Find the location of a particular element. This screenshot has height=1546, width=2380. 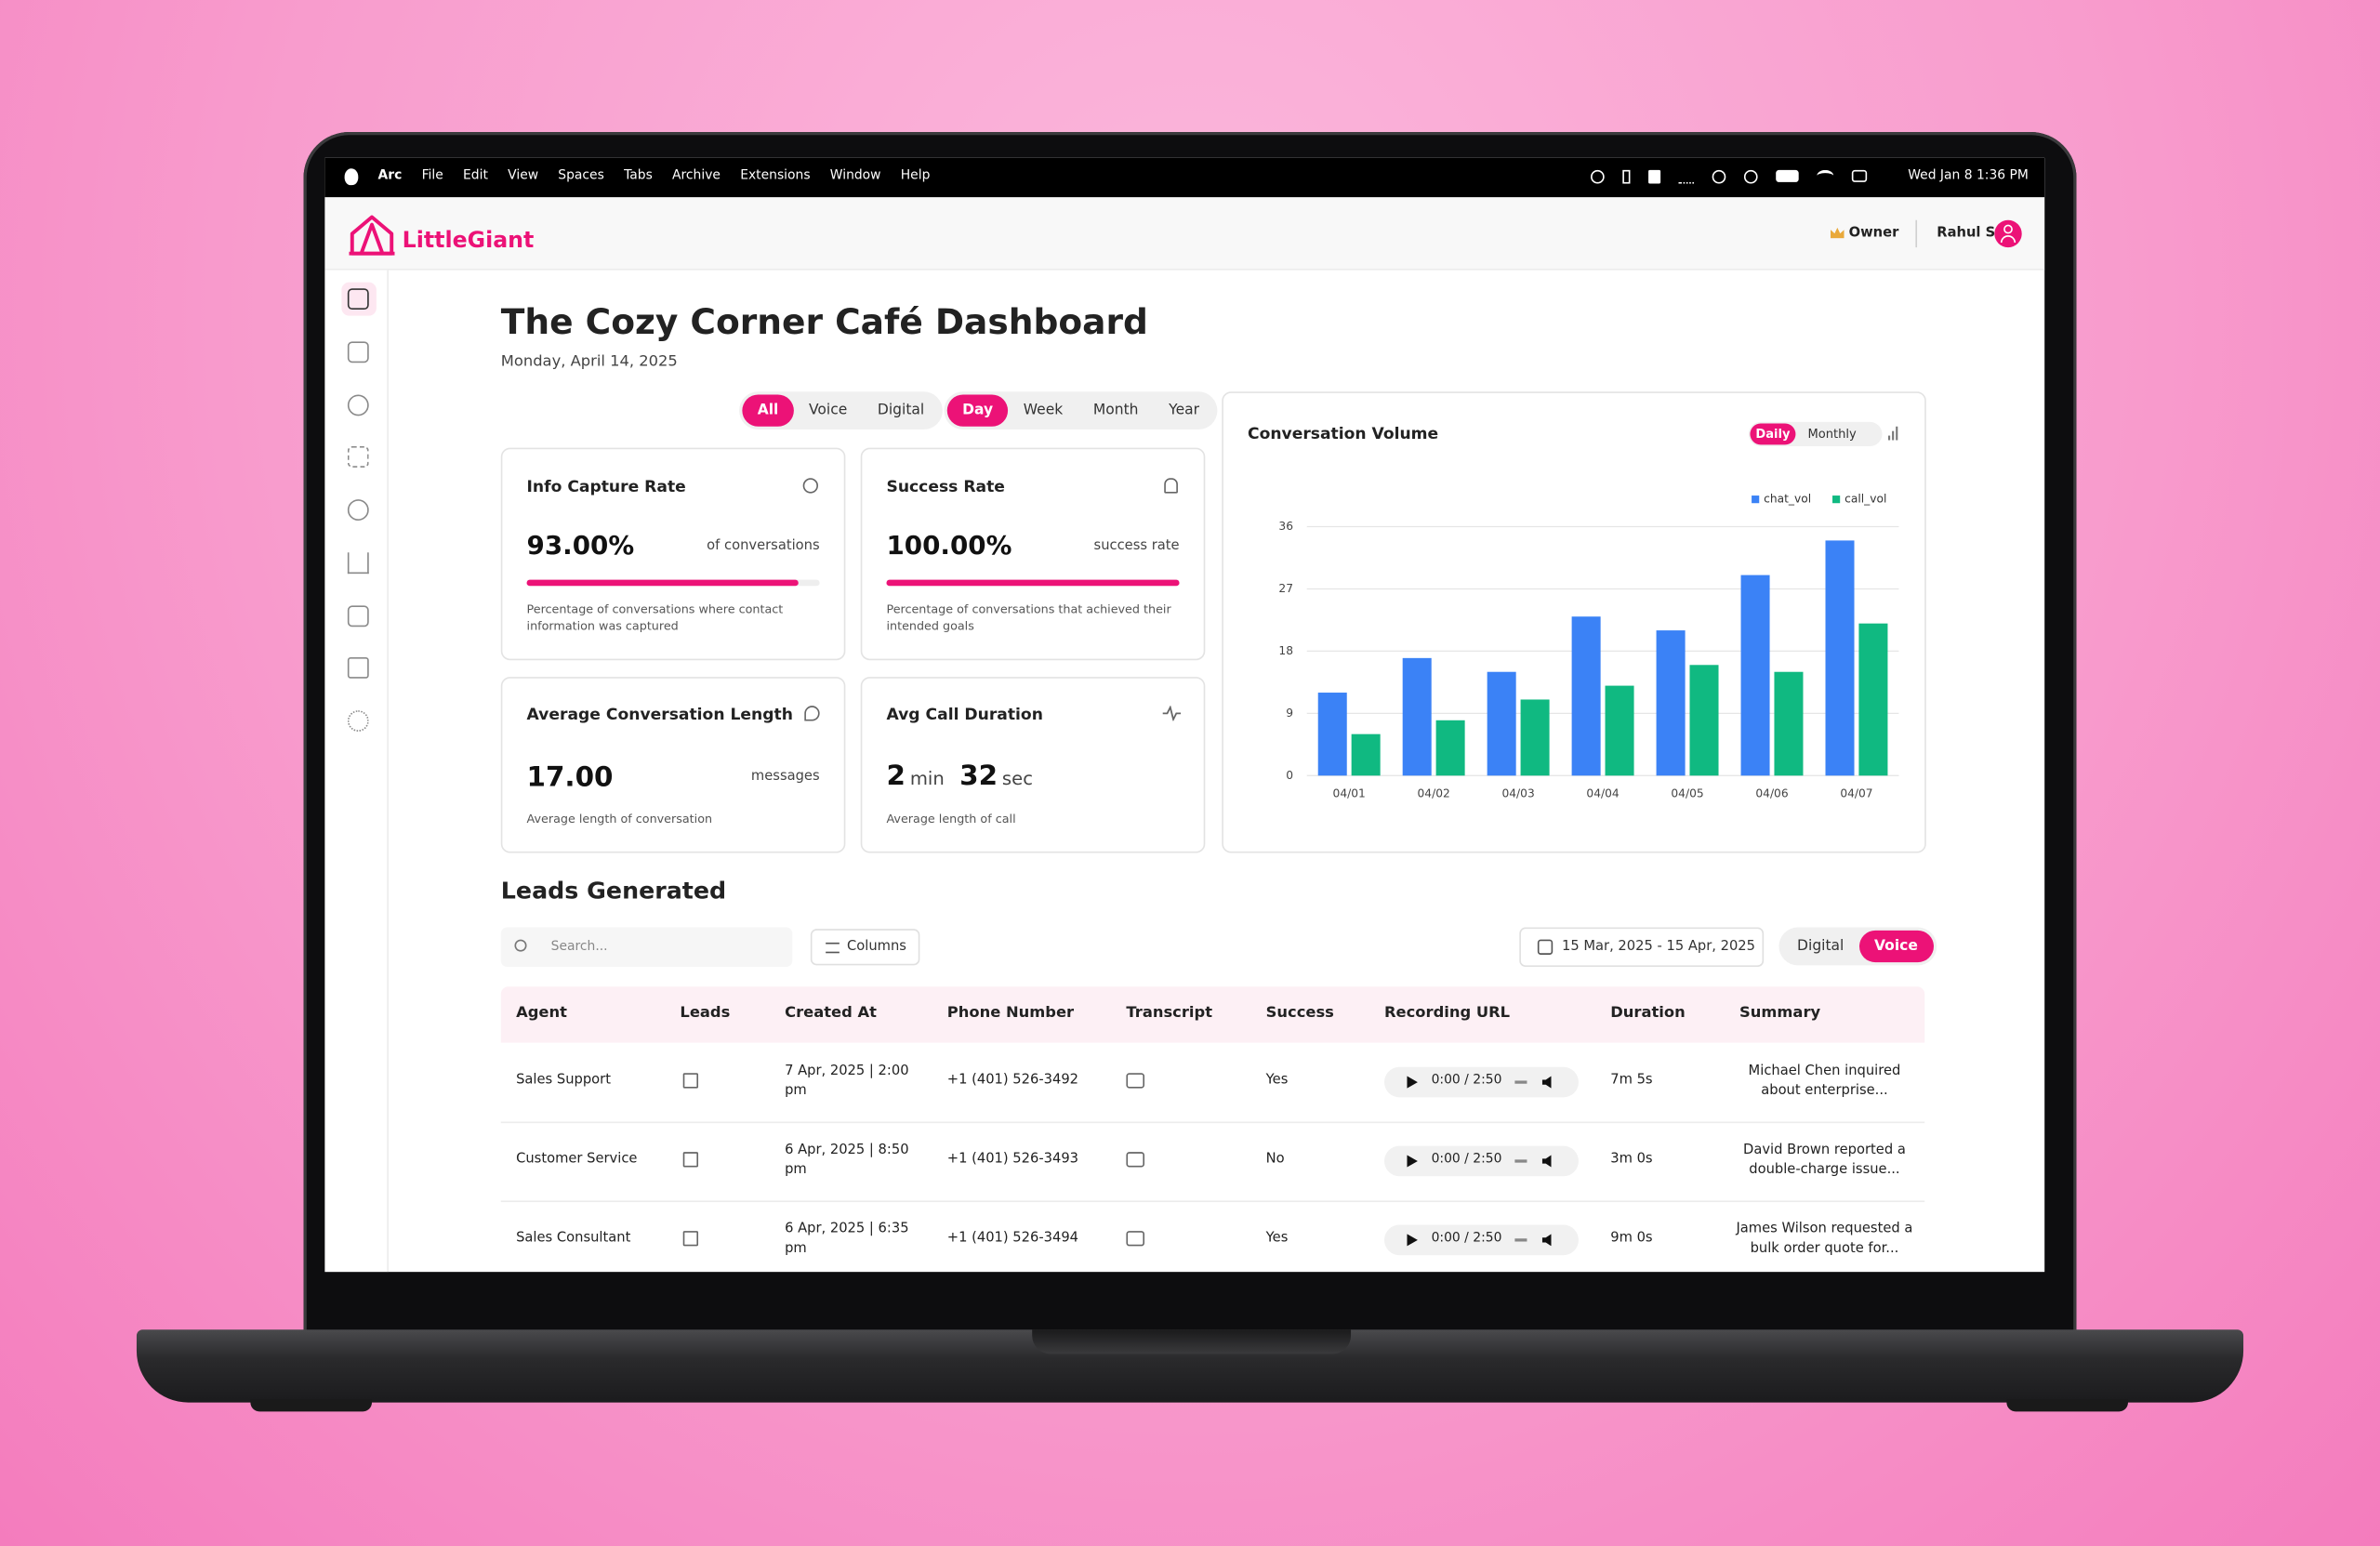

columns-button: Columns is located at coordinates (865, 947).